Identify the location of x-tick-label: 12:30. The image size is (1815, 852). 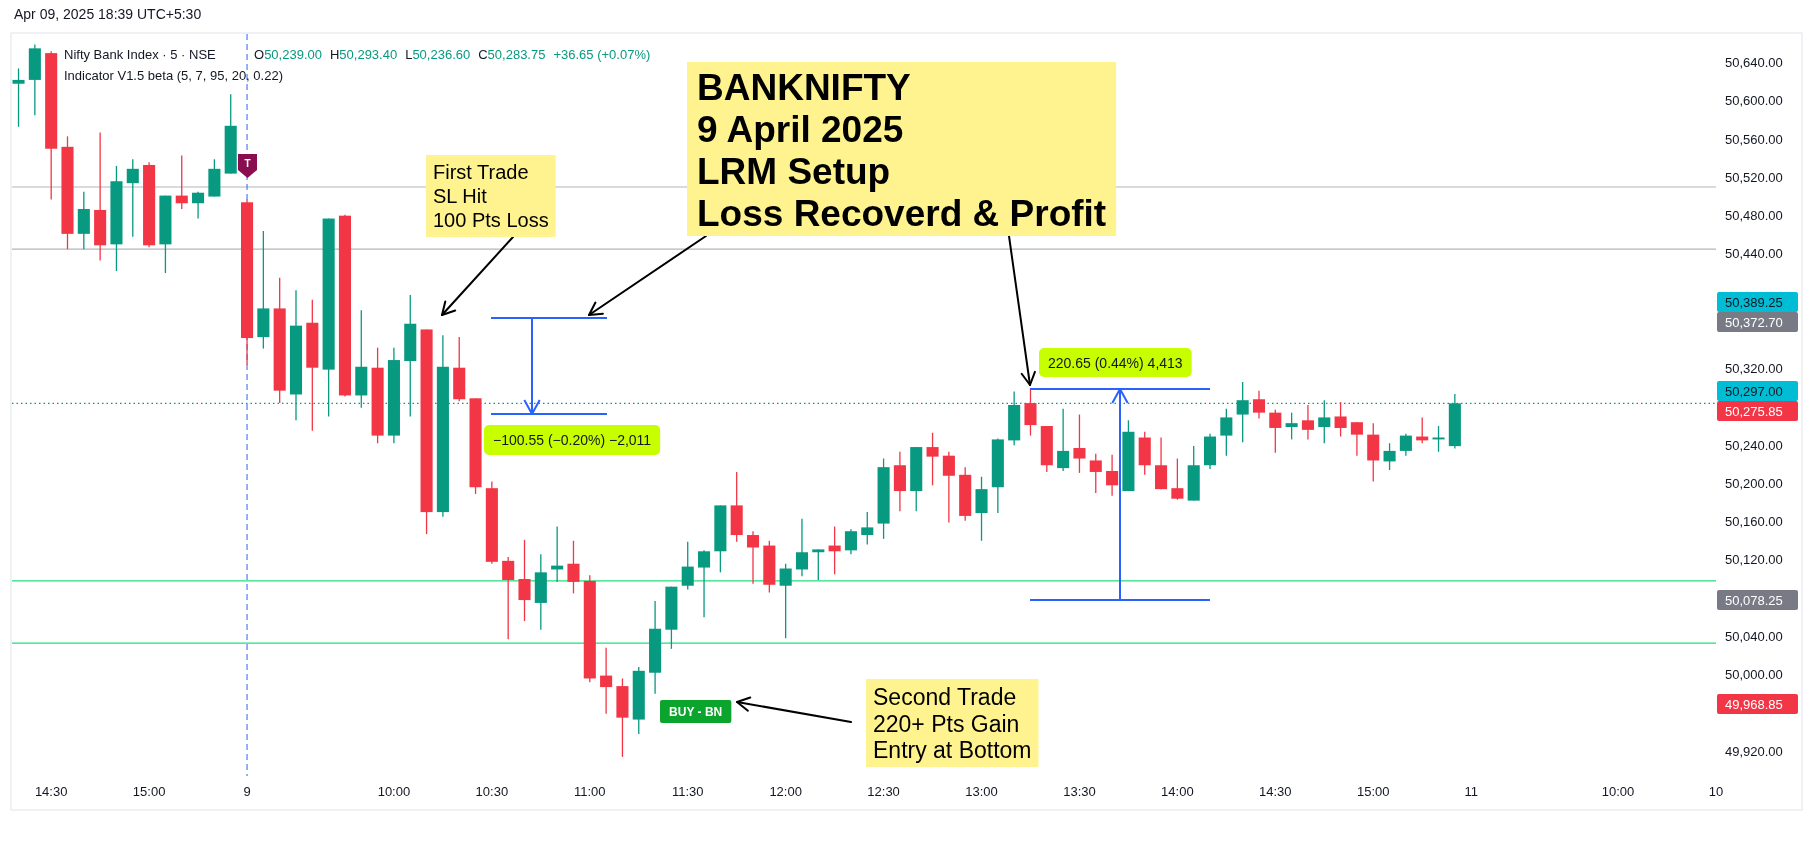
(883, 791).